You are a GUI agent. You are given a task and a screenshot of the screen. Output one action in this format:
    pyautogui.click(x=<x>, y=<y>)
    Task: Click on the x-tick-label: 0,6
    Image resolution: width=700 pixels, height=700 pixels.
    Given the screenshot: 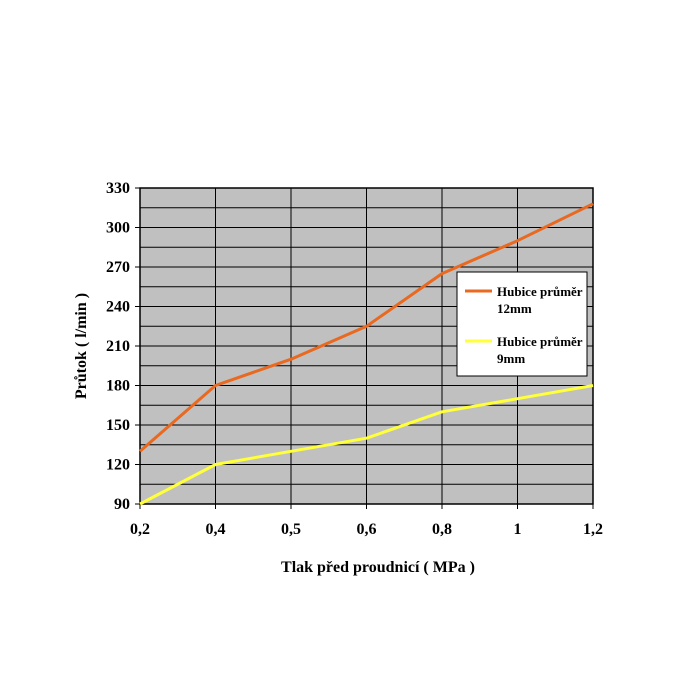 What is the action you would take?
    pyautogui.click(x=367, y=529)
    